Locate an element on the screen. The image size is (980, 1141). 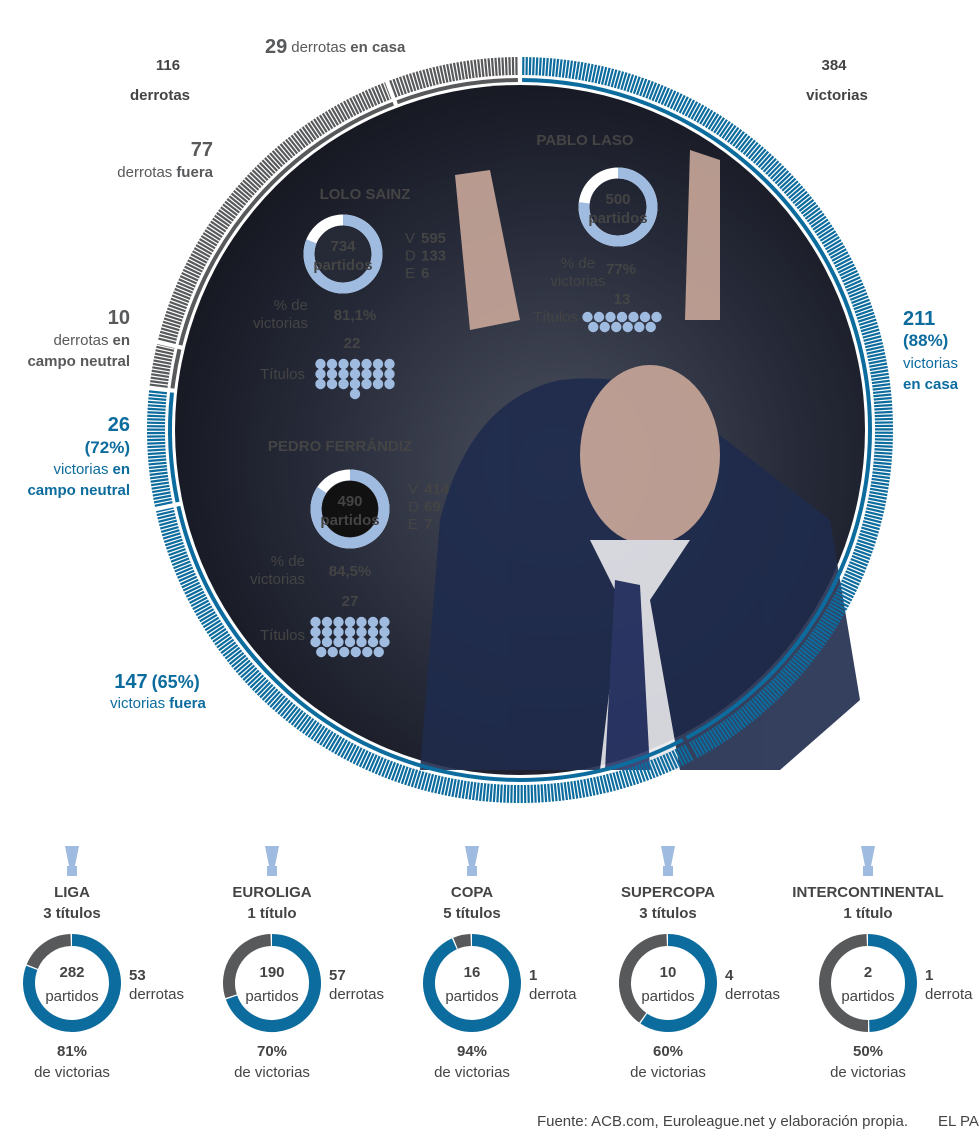
label: campo neutral is located at coordinates (78, 361).